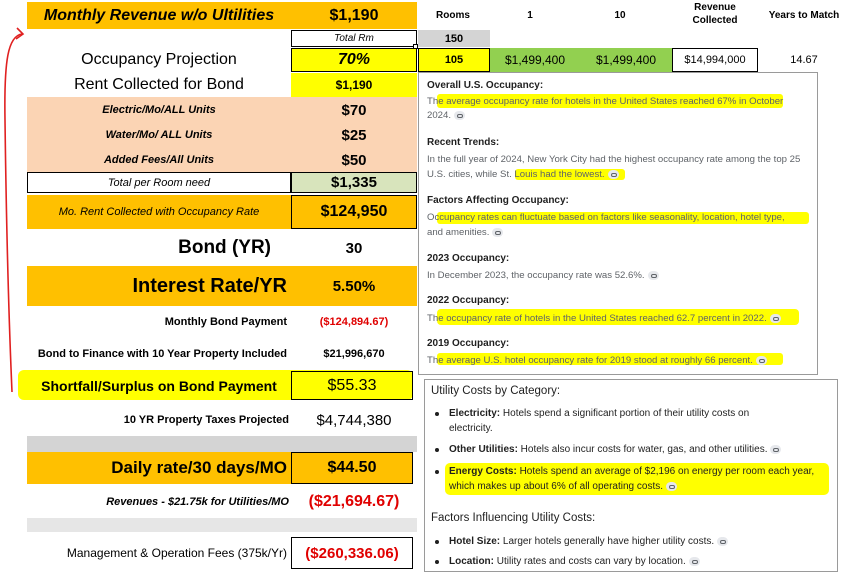  What do you see at coordinates (804, 15) in the screenshot?
I see `header-years-to-match: Years to Match` at bounding box center [804, 15].